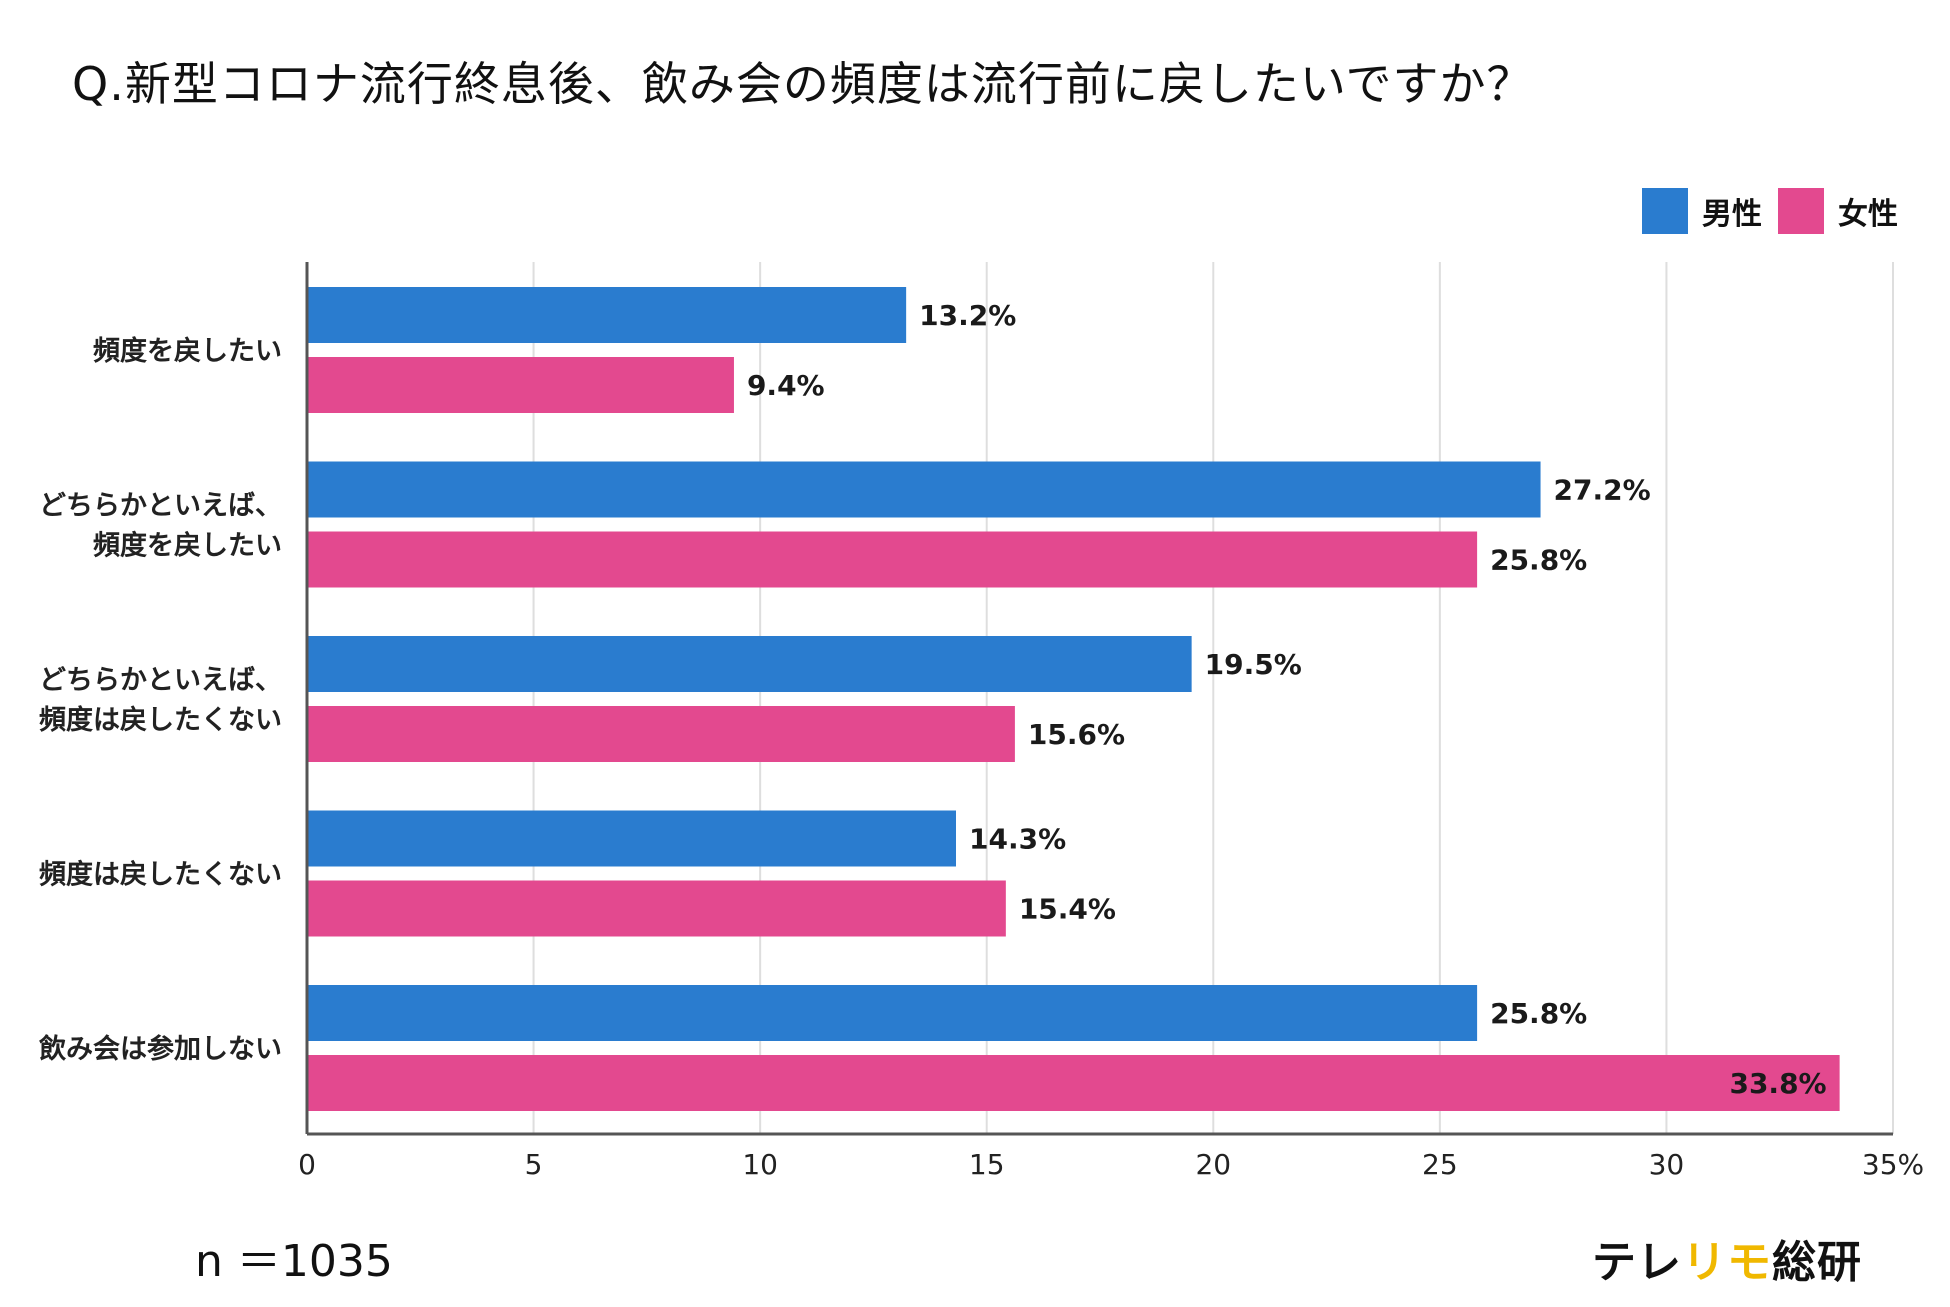  I want to click on sample-size: n ＝1035, so click(294, 1261).